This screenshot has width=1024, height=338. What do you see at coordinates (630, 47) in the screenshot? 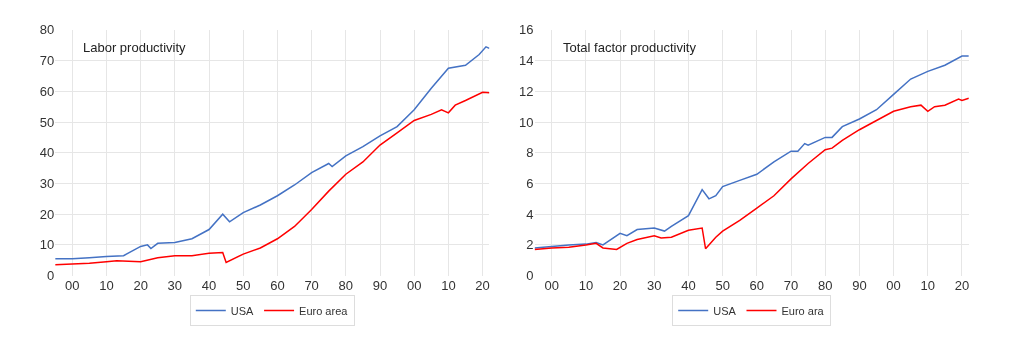
I see `text: Total factor productivity` at bounding box center [630, 47].